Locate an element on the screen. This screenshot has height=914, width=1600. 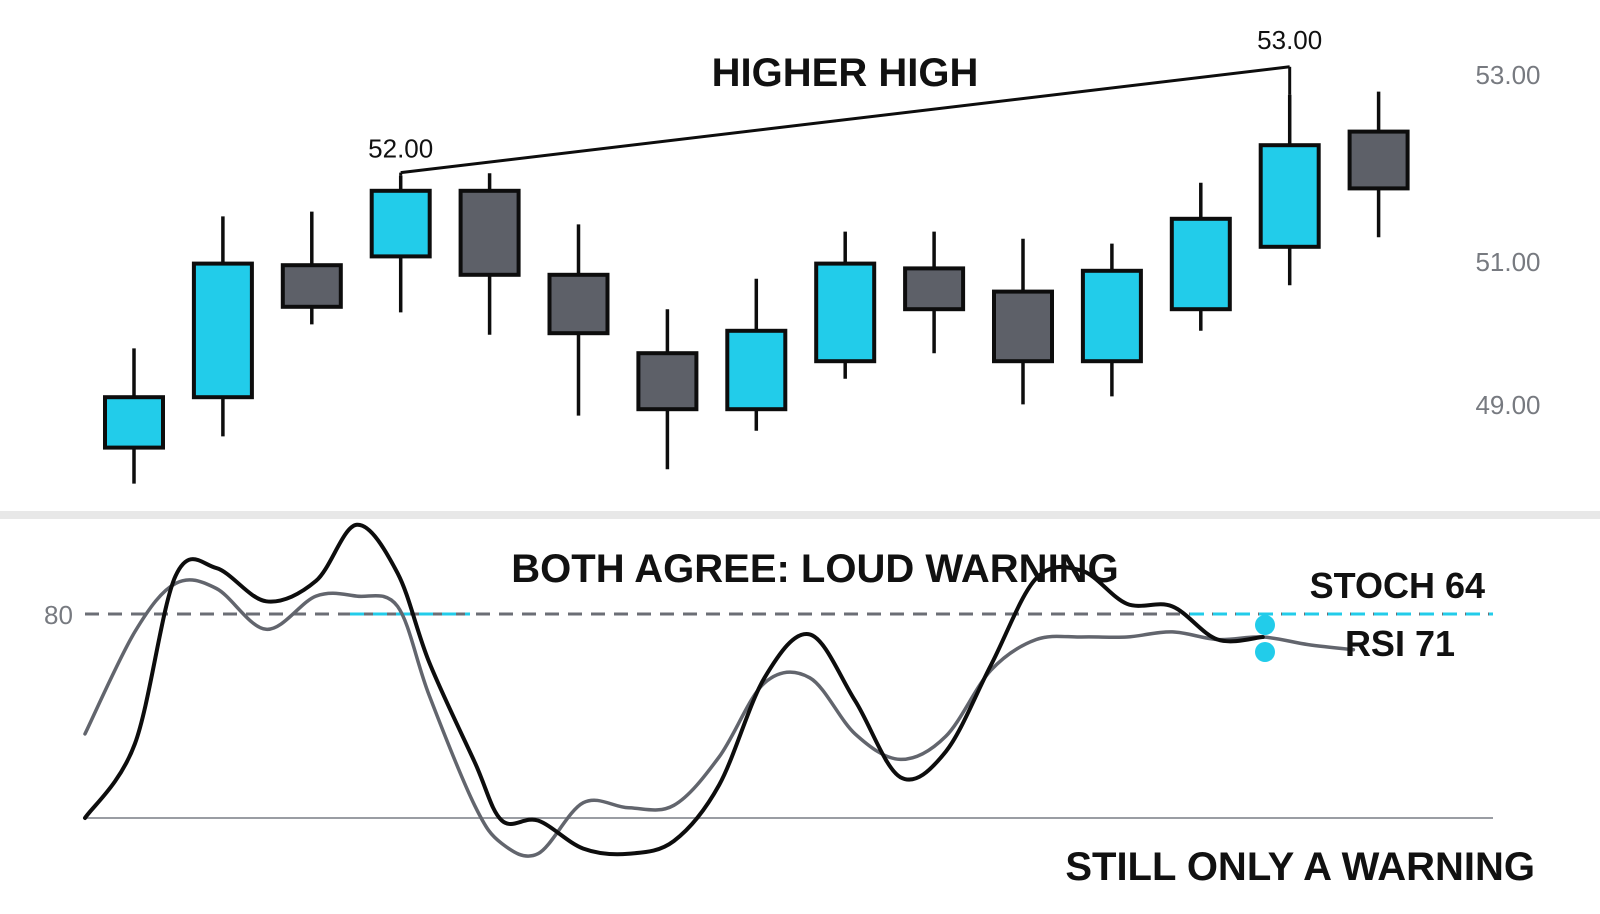
rsi-value-label: RSI 71 is located at coordinates (1400, 643).